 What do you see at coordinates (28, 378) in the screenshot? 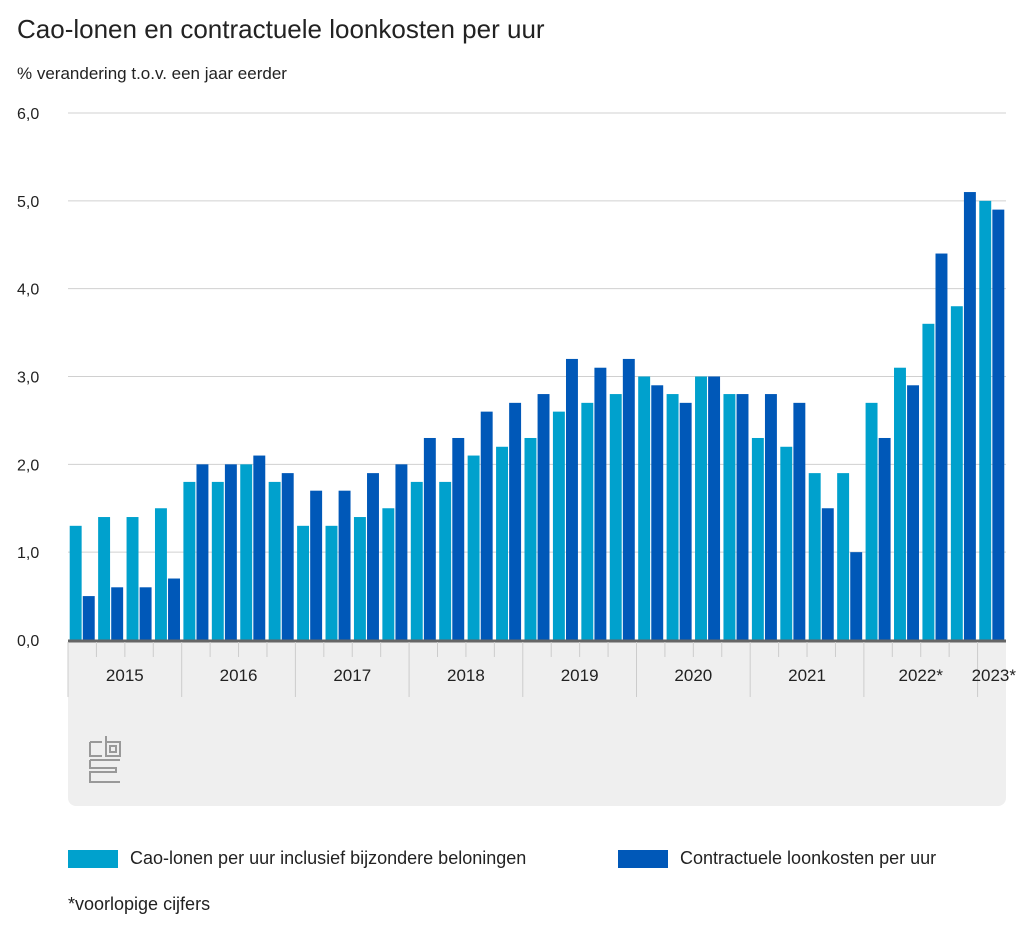
I see `y-tick-label: 3,0` at bounding box center [28, 378].